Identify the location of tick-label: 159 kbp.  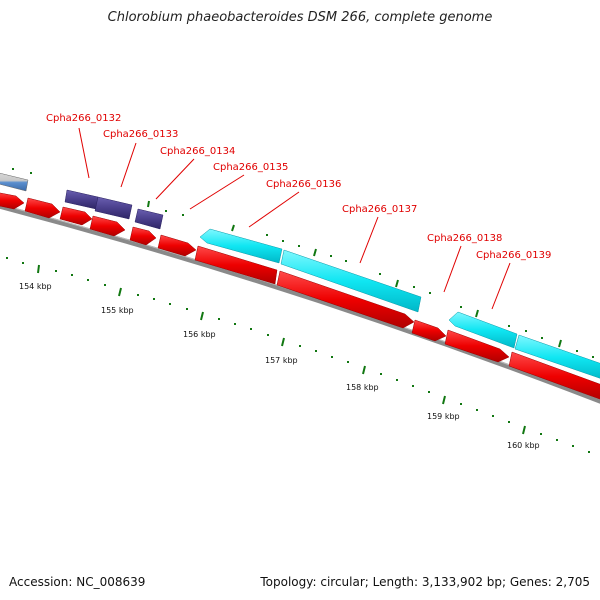
(443, 416).